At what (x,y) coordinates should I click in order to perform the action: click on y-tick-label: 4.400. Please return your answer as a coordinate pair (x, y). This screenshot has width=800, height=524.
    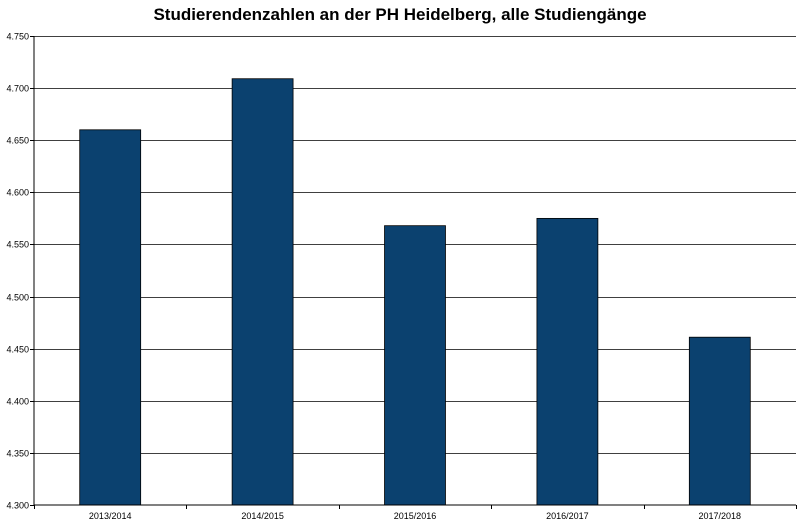
    Looking at the image, I should click on (17, 402).